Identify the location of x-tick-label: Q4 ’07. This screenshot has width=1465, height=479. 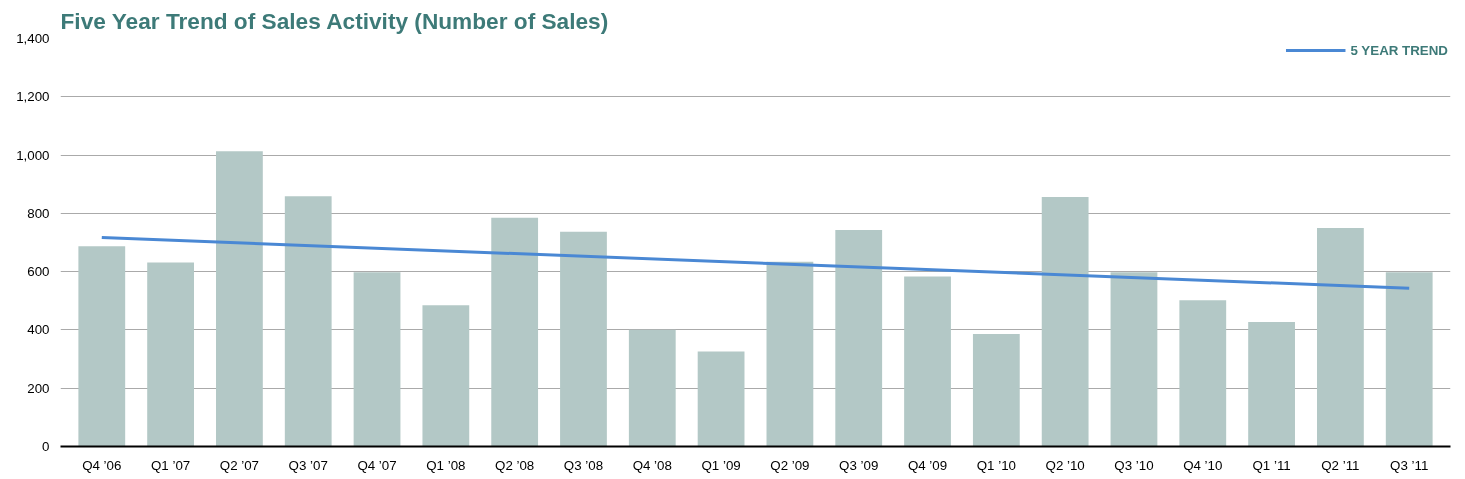
(377, 465).